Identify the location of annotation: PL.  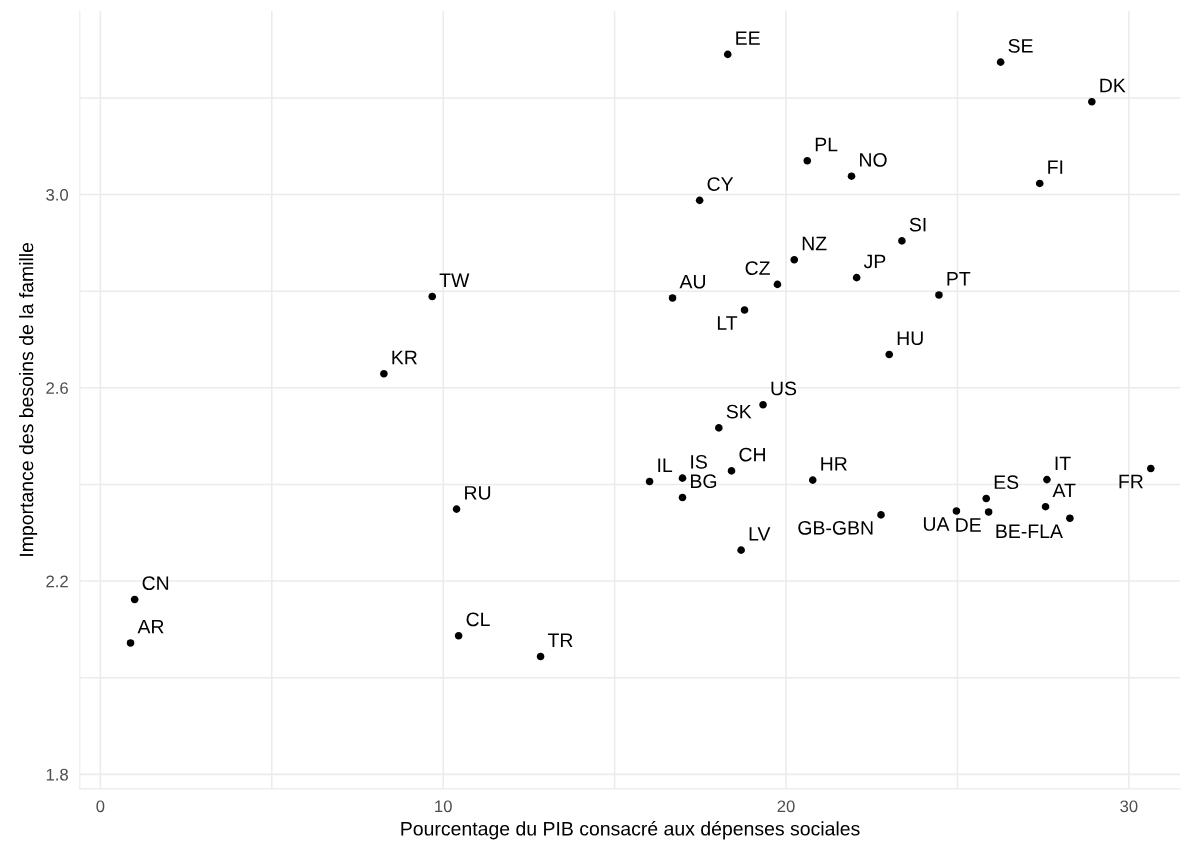
(826, 144).